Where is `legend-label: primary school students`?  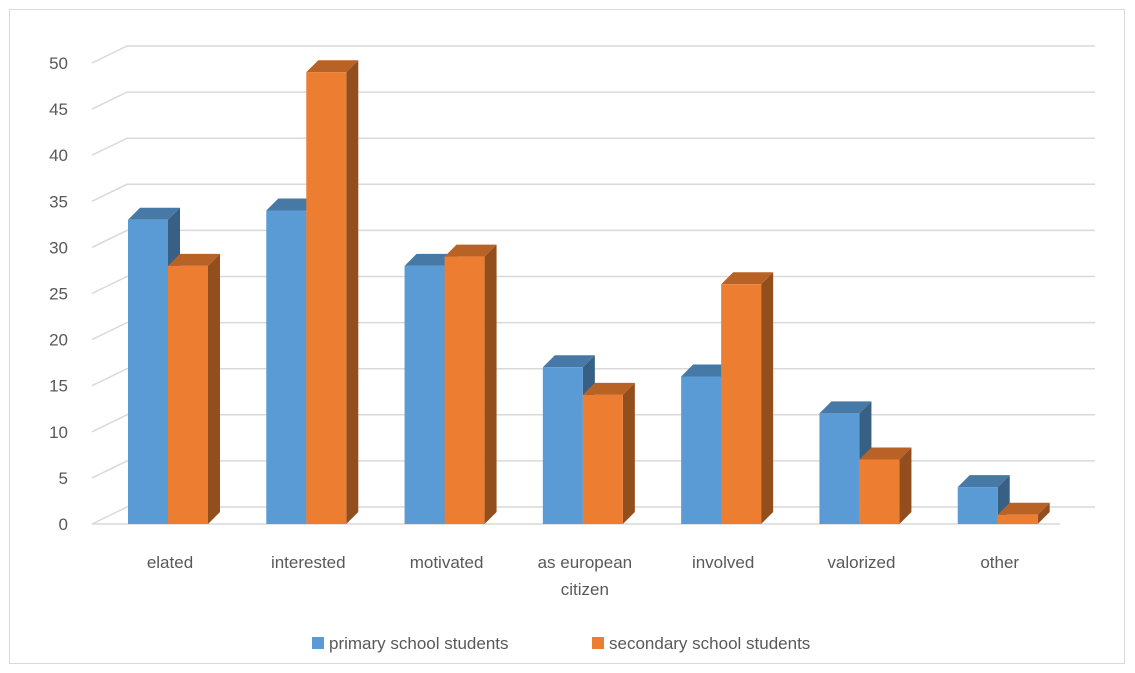 legend-label: primary school students is located at coordinates (419, 643).